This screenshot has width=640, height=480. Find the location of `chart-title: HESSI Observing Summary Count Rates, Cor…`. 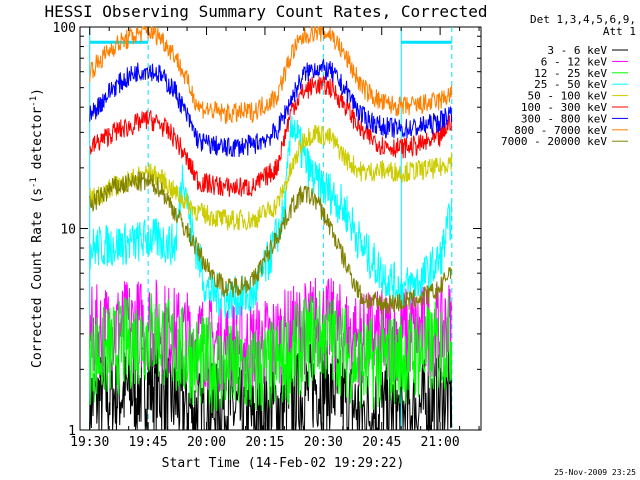

chart-title: HESSI Observing Summary Count Rates, Cor… is located at coordinates (265, 11).